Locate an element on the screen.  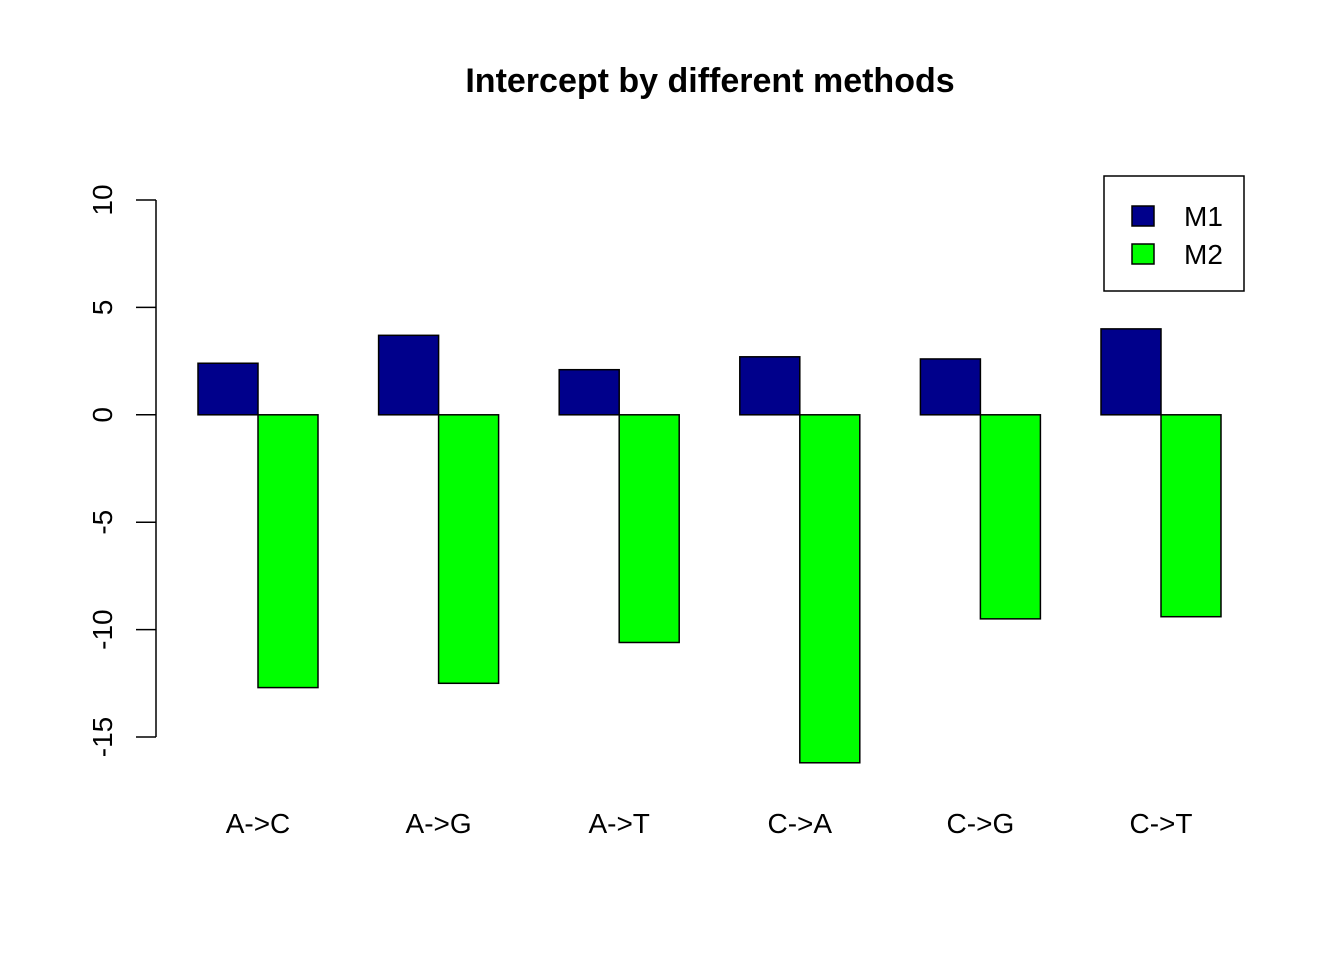
y-tick-label: -5 is located at coordinates (102, 522).